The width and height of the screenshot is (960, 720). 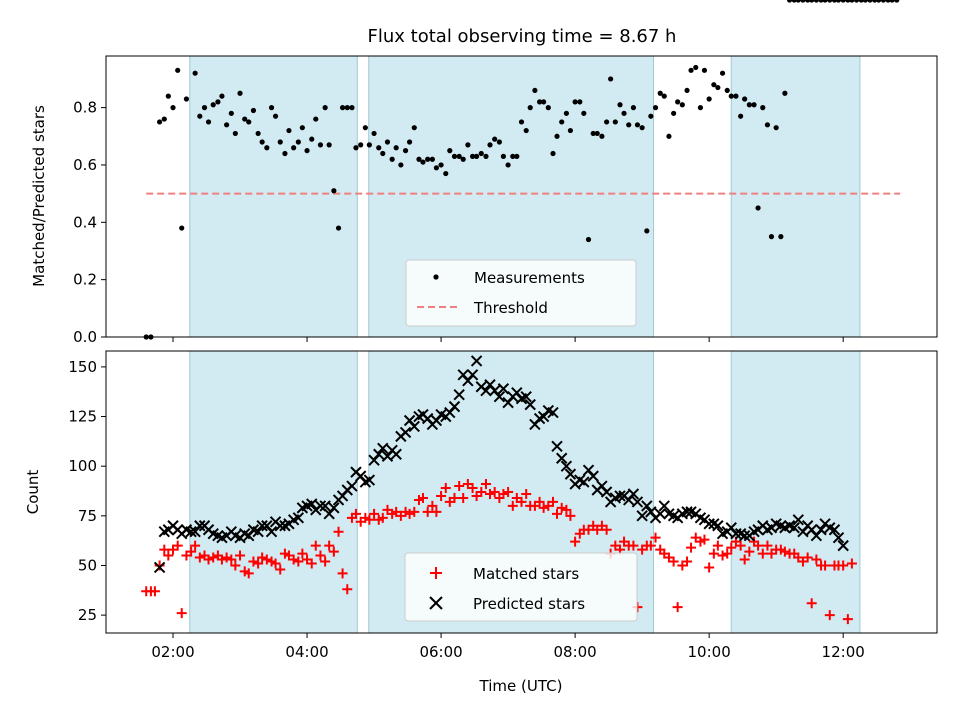 What do you see at coordinates (85, 337) in the screenshot?
I see `top-y-tick-label: 0.0` at bounding box center [85, 337].